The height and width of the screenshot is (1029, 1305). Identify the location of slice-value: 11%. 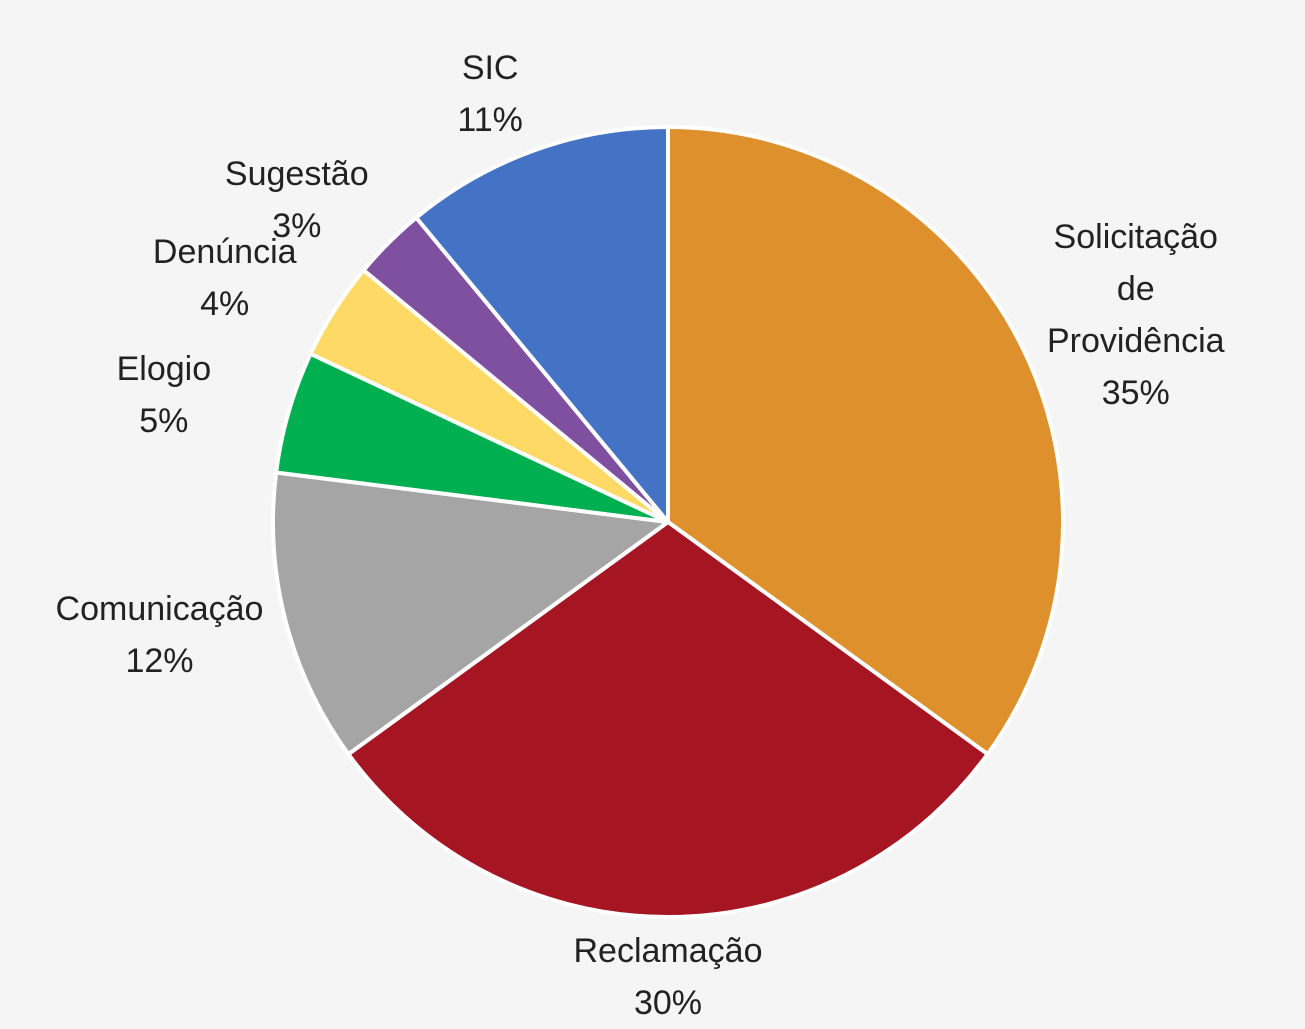
(490, 119).